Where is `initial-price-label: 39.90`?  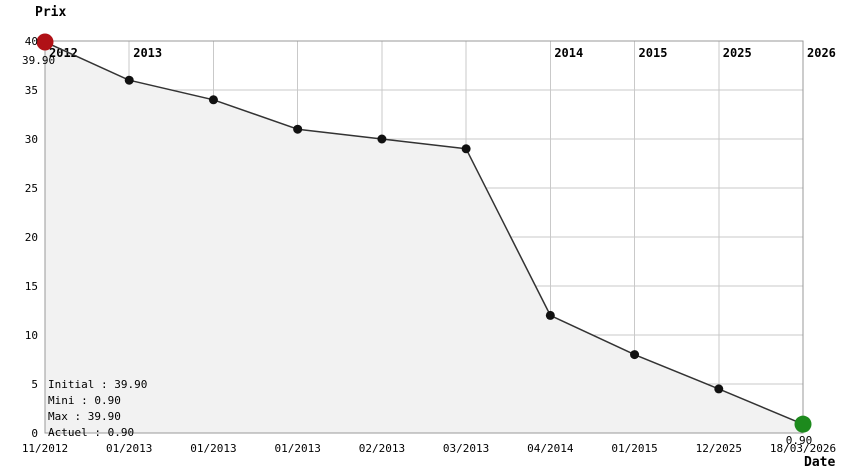 initial-price-label: 39.90 is located at coordinates (38, 60).